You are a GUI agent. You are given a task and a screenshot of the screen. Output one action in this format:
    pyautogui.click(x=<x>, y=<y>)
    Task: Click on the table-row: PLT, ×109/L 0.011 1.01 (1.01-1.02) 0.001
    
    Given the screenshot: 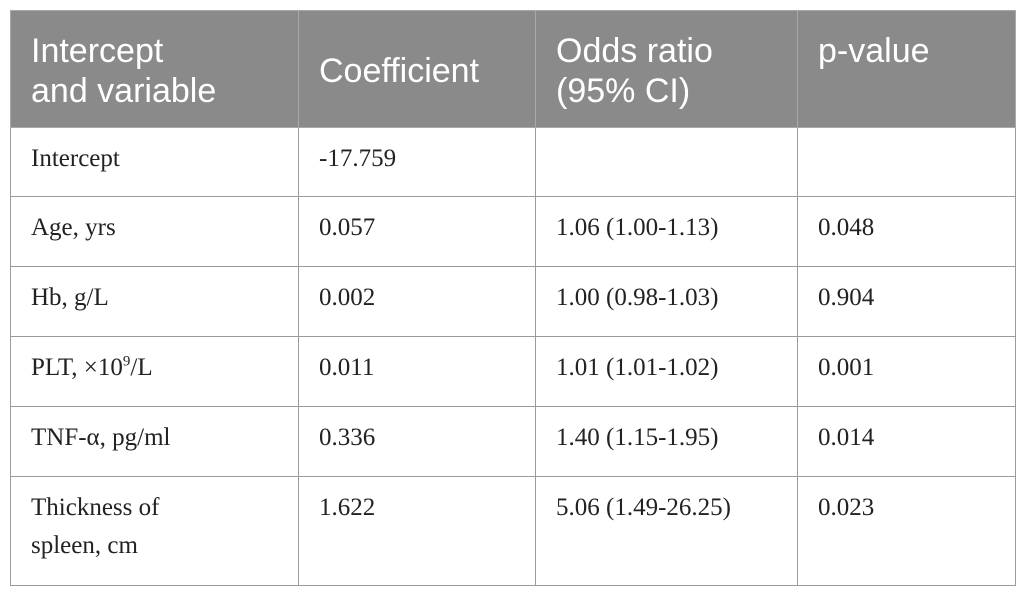 What is the action you would take?
    pyautogui.click(x=513, y=371)
    